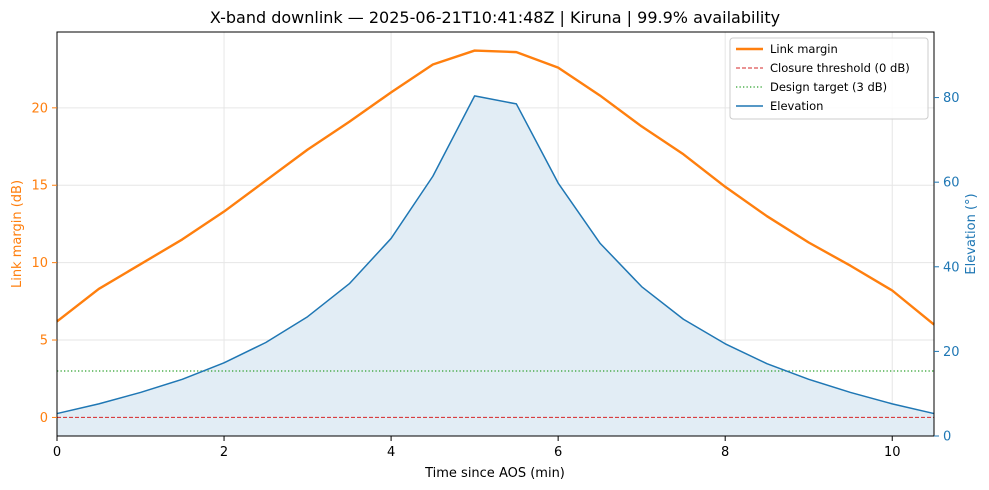  Describe the element at coordinates (17, 234) in the screenshot. I see `left-y-axis-label: Link margin (dB)` at that location.